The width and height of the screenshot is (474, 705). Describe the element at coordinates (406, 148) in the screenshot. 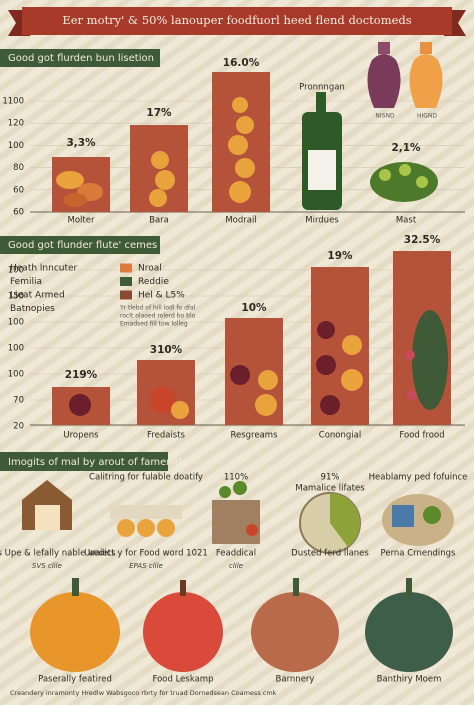

I see `value-label: 2,1%` at that location.